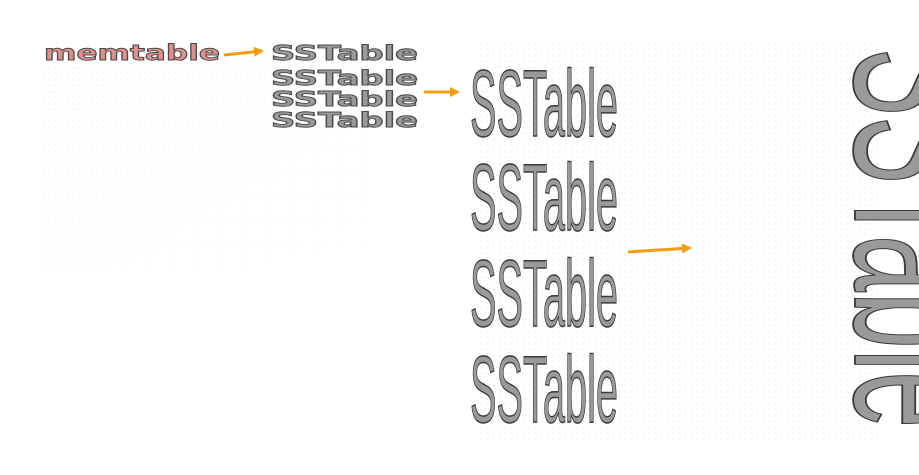 Image resolution: width=919 pixels, height=475 pixels. I want to click on level1-sstable-2: SSTable, so click(344, 78).